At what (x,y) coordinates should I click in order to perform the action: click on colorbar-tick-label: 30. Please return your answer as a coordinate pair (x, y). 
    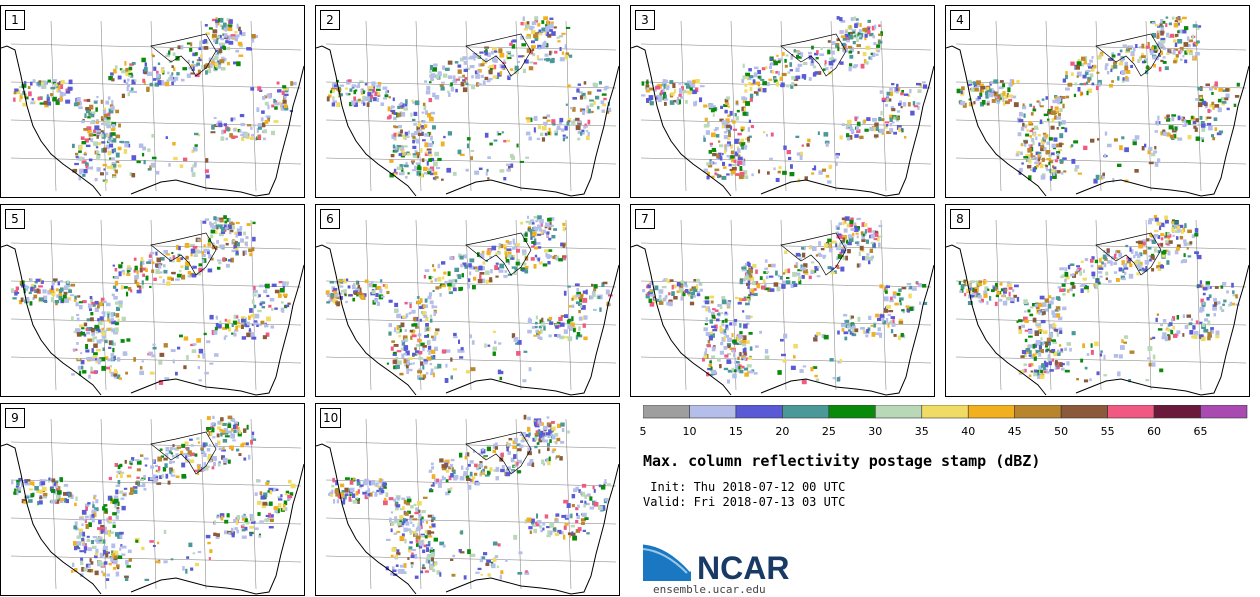
    Looking at the image, I should click on (875, 431).